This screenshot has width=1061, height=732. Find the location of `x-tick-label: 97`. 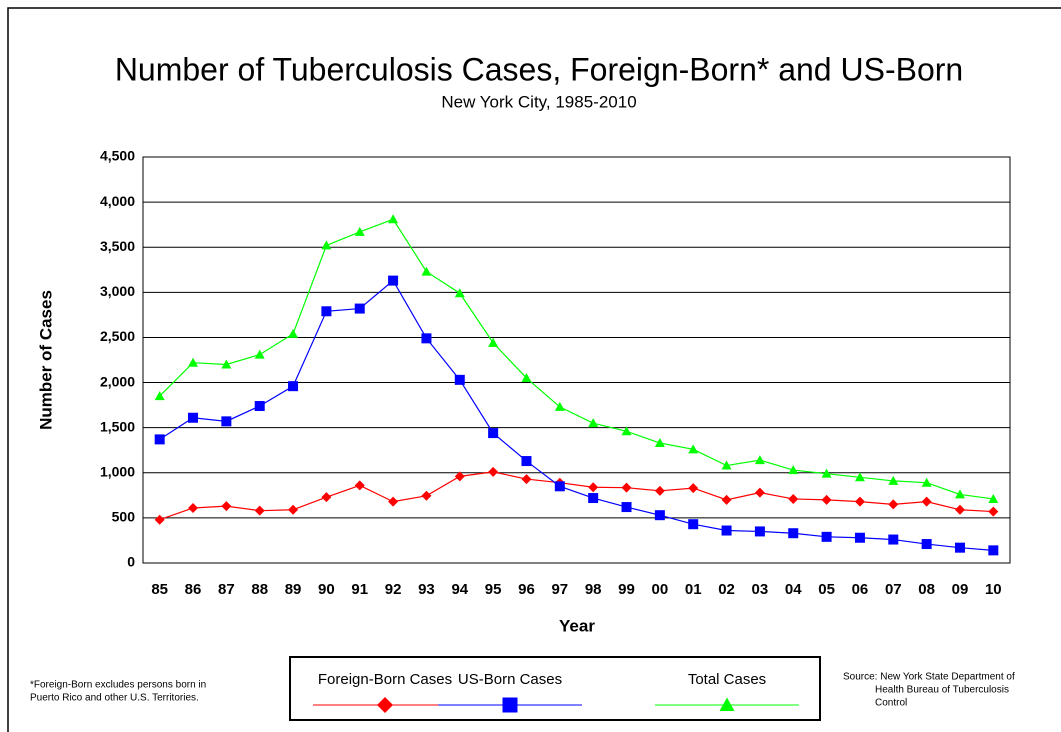

x-tick-label: 97 is located at coordinates (559, 589).